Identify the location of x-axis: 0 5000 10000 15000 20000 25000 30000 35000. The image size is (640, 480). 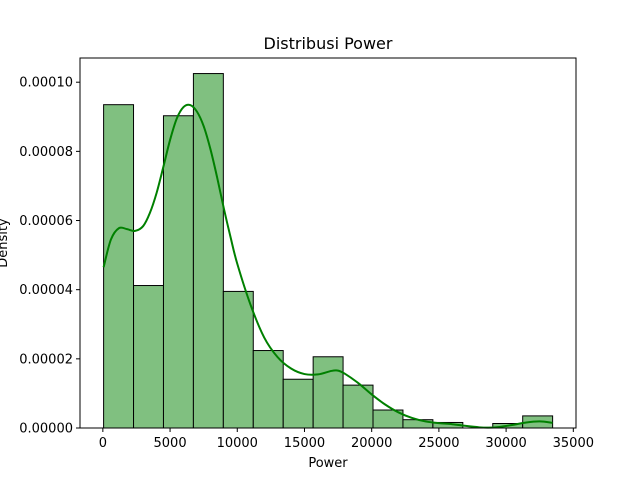
(346, 439).